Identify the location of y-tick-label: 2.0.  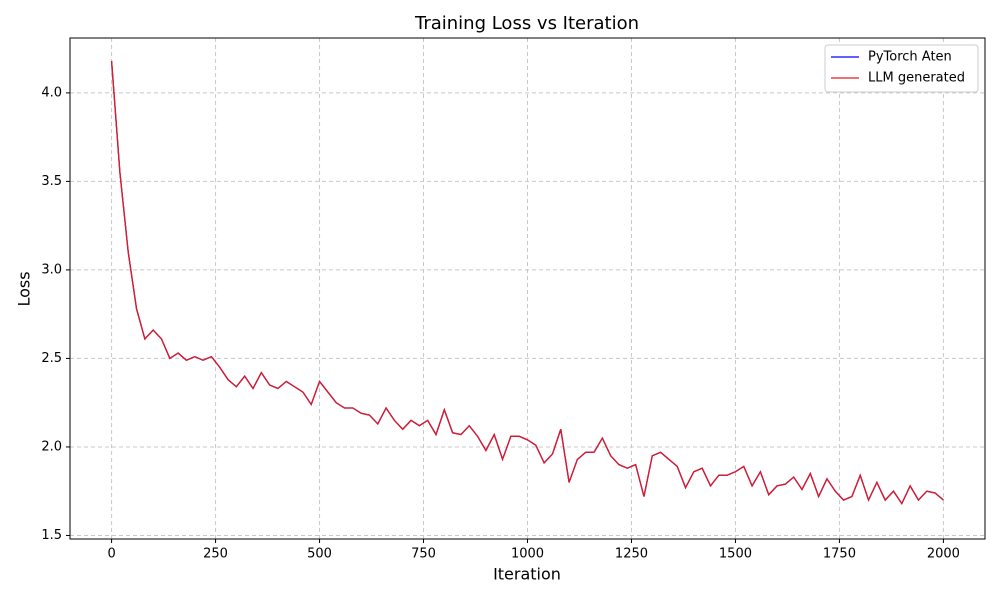
(51, 446).